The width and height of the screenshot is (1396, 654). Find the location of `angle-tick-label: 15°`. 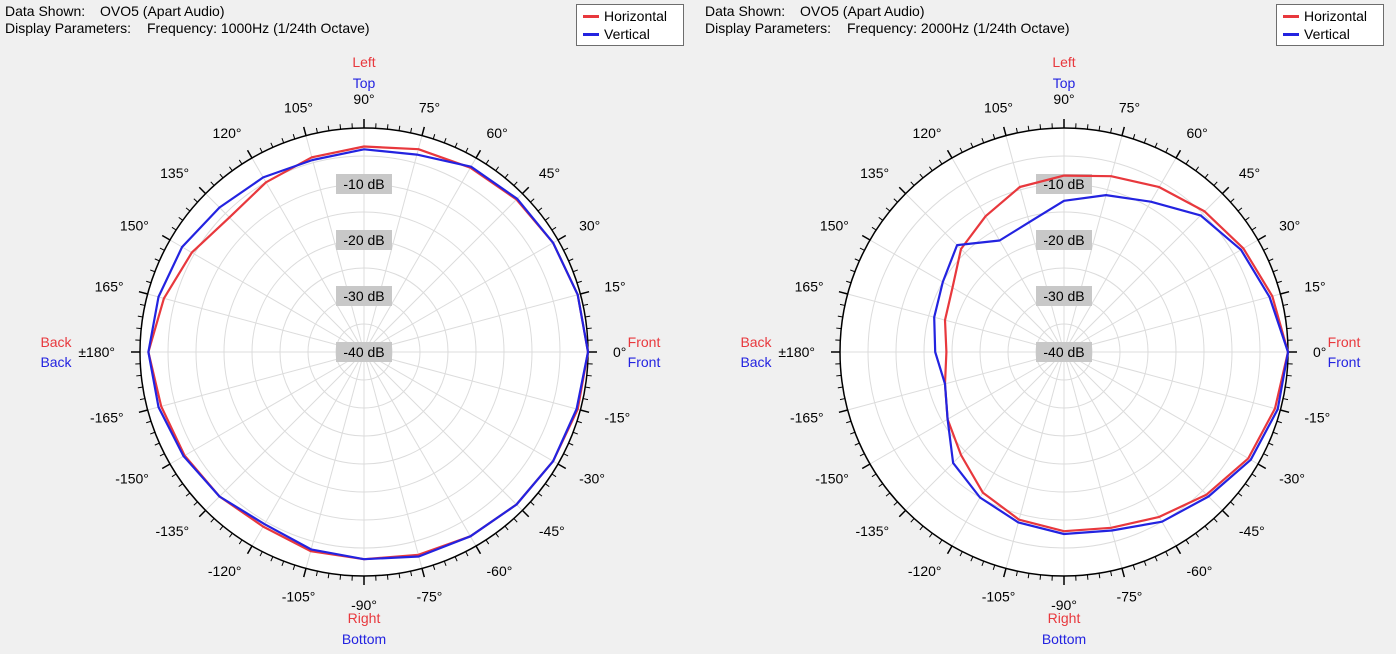

angle-tick-label: 15° is located at coordinates (614, 287).